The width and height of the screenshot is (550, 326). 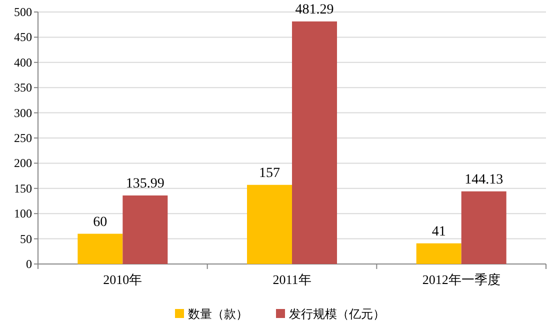 What do you see at coordinates (23, 62) in the screenshot?
I see `y-tick-label: 400` at bounding box center [23, 62].